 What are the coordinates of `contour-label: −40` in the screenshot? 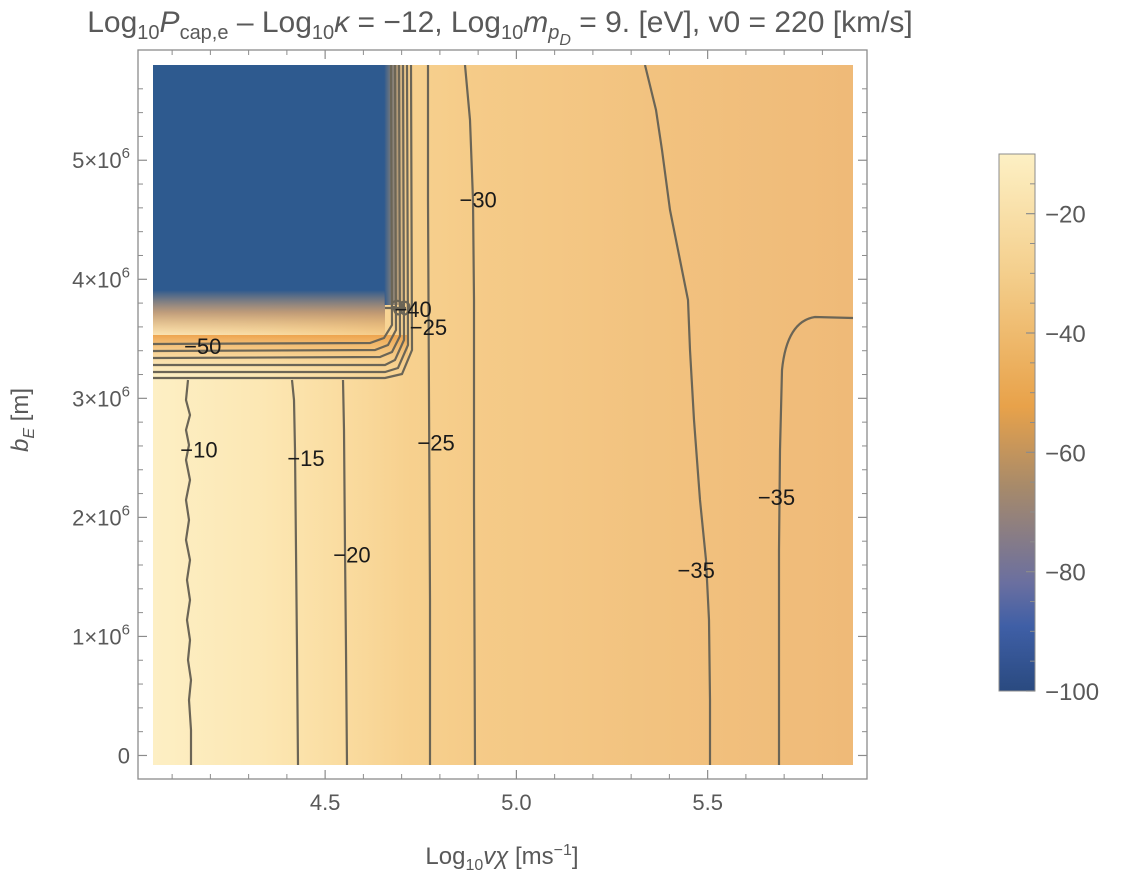 It's located at (412, 309).